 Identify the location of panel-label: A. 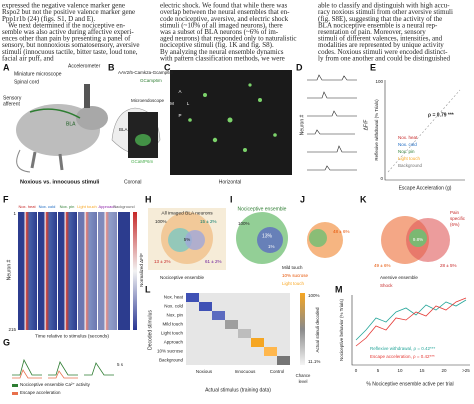
(6, 67).